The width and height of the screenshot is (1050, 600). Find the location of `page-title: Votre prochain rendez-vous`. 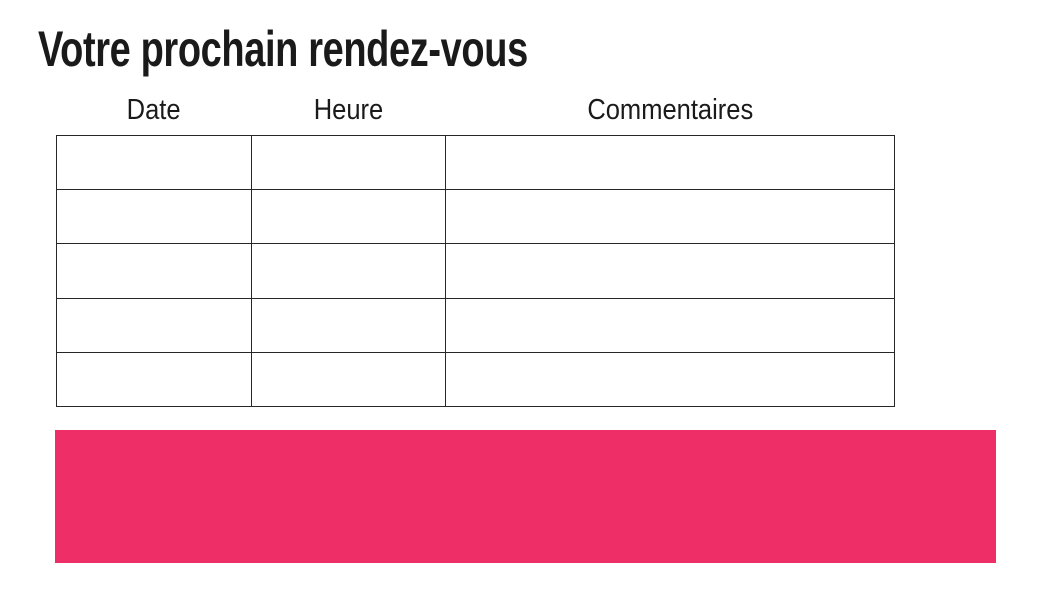

page-title: Votre prochain rendez-vous is located at coordinates (283, 49).